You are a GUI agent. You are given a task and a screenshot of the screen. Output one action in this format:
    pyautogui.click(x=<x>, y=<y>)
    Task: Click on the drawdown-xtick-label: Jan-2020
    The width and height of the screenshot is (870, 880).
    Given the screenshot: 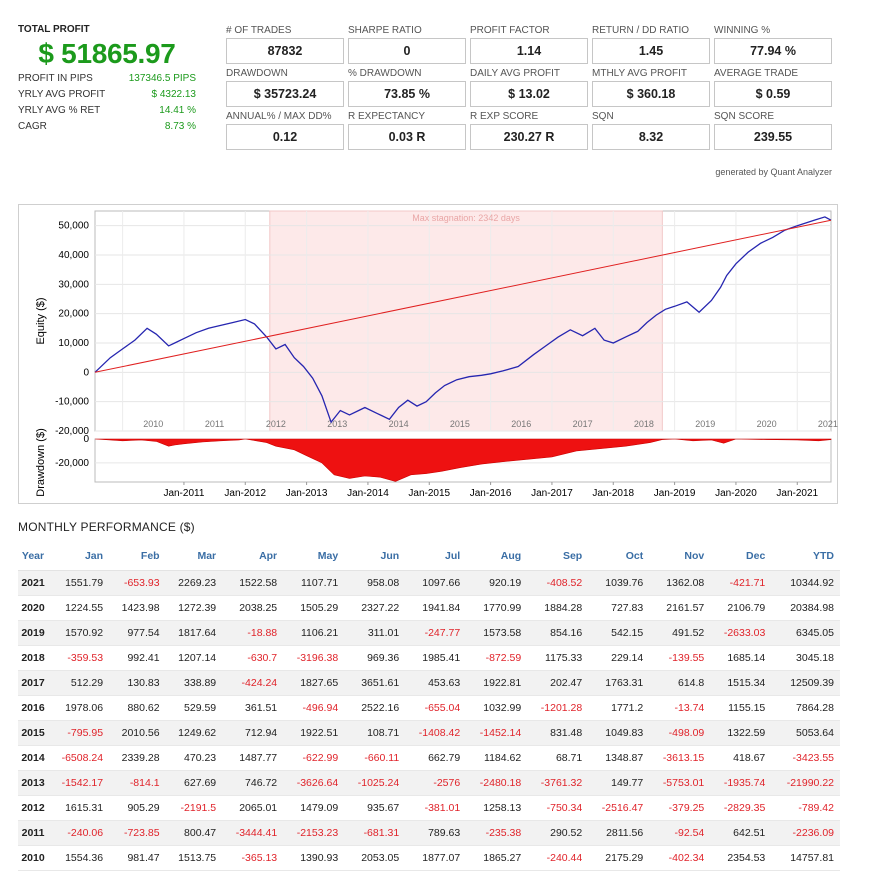 What is the action you would take?
    pyautogui.click(x=736, y=493)
    